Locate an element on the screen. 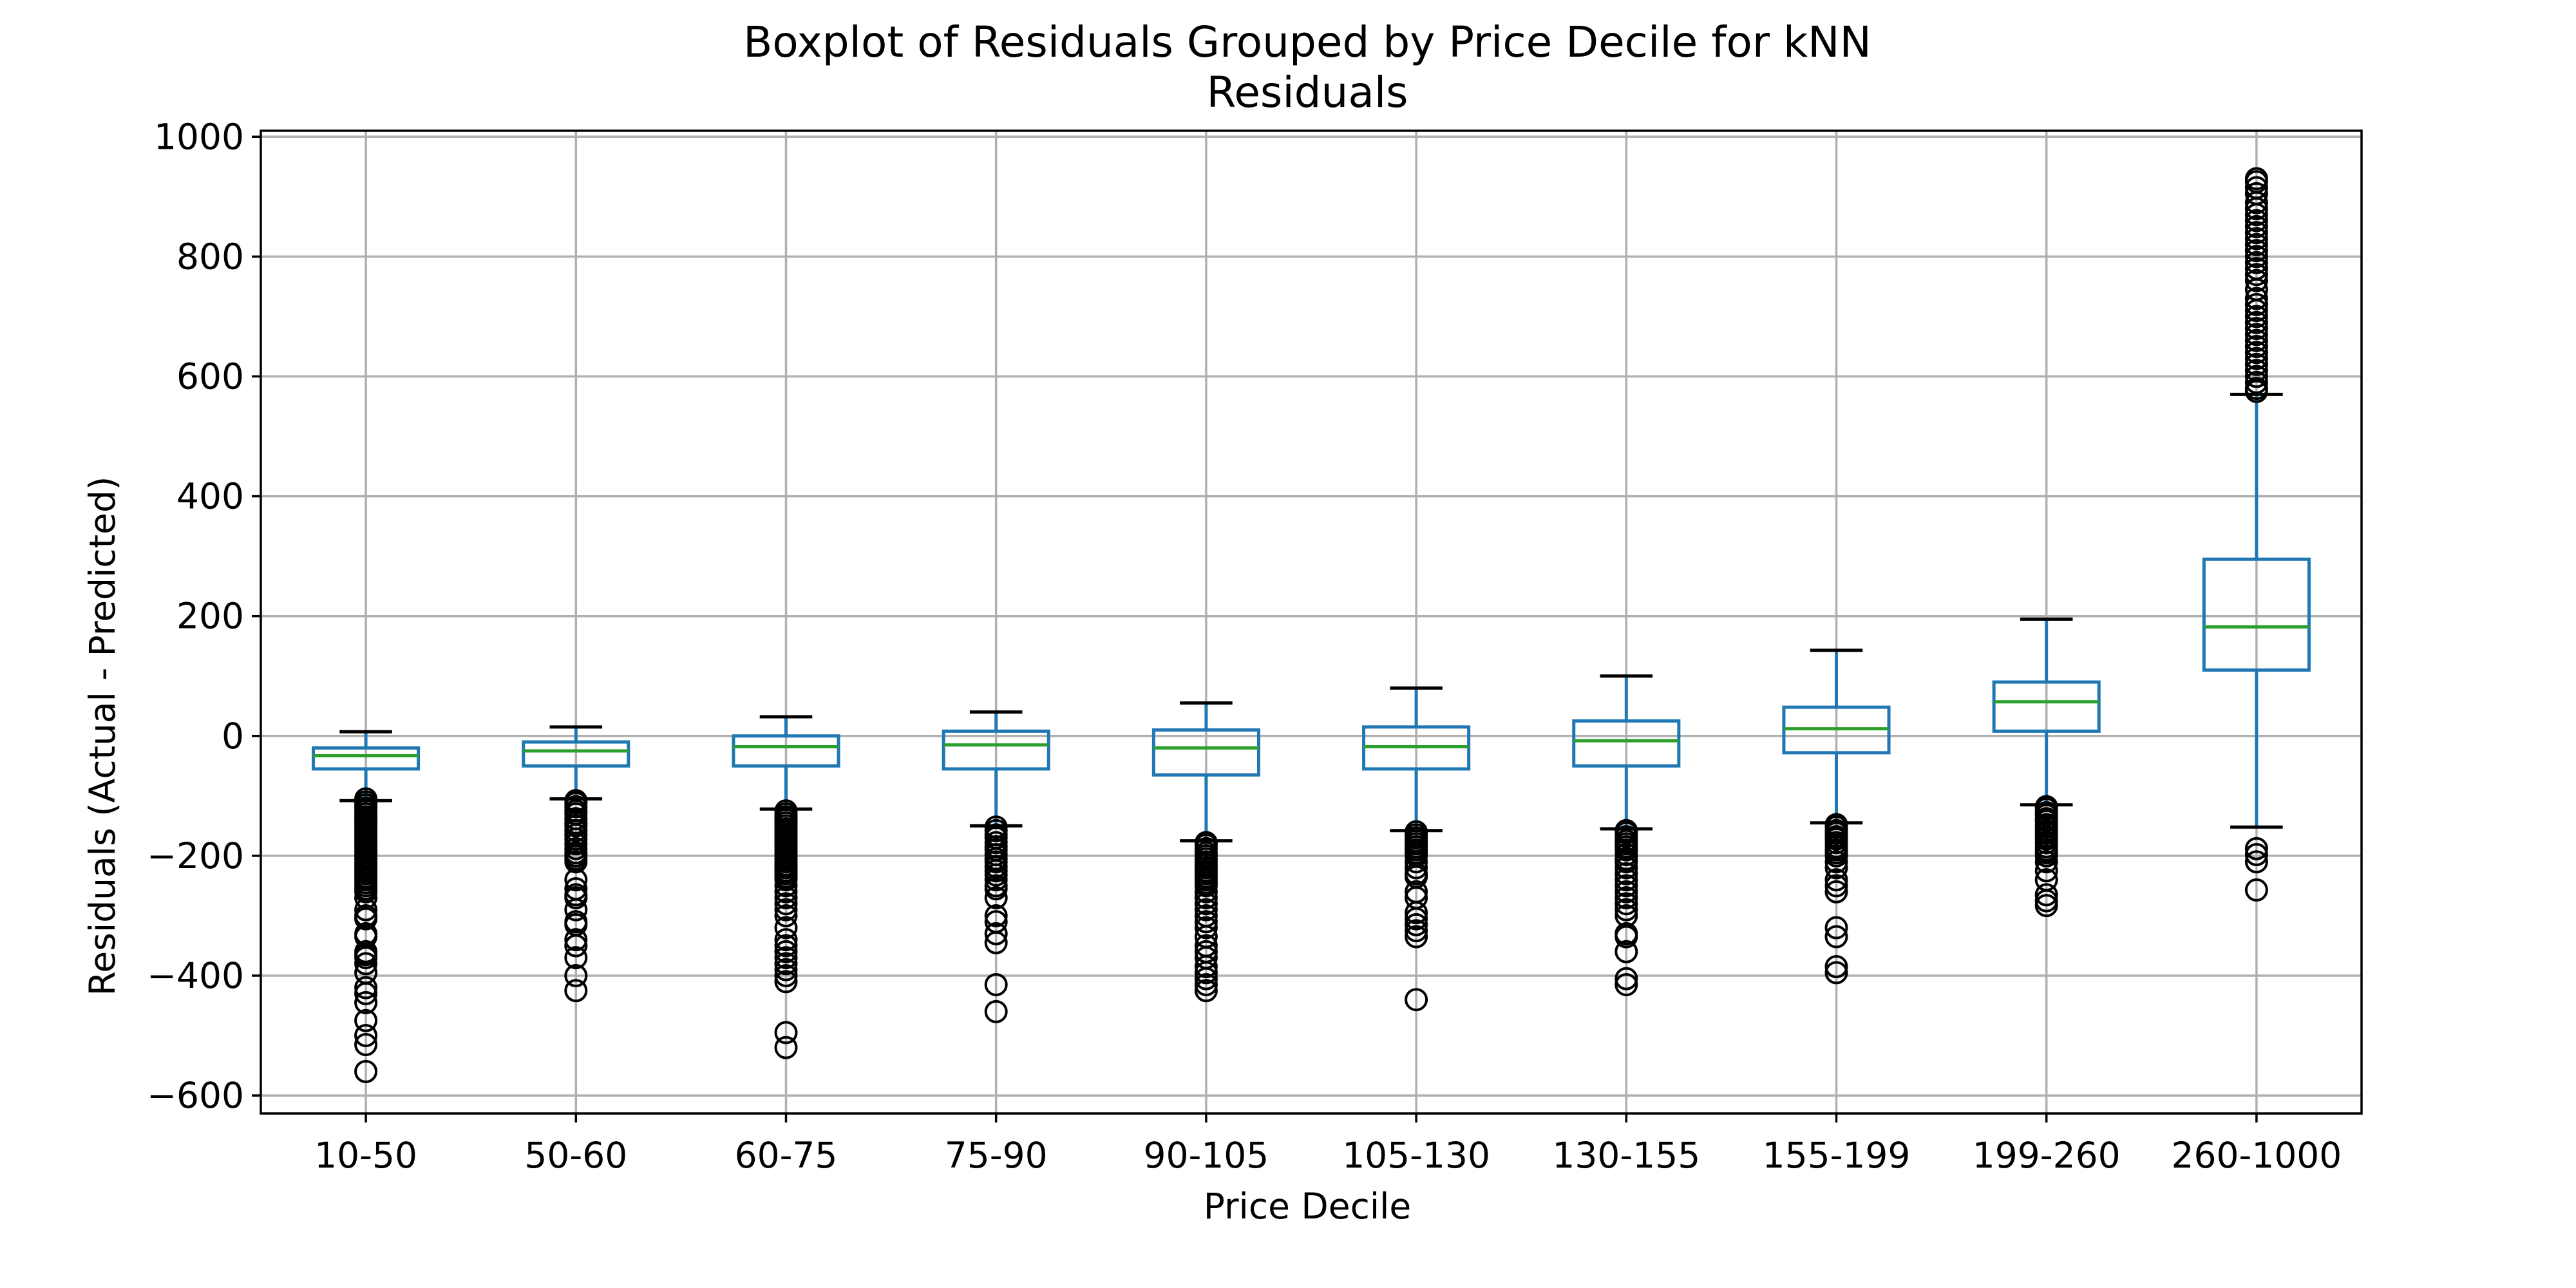  x-tick-label: 60-75 is located at coordinates (786, 1156).